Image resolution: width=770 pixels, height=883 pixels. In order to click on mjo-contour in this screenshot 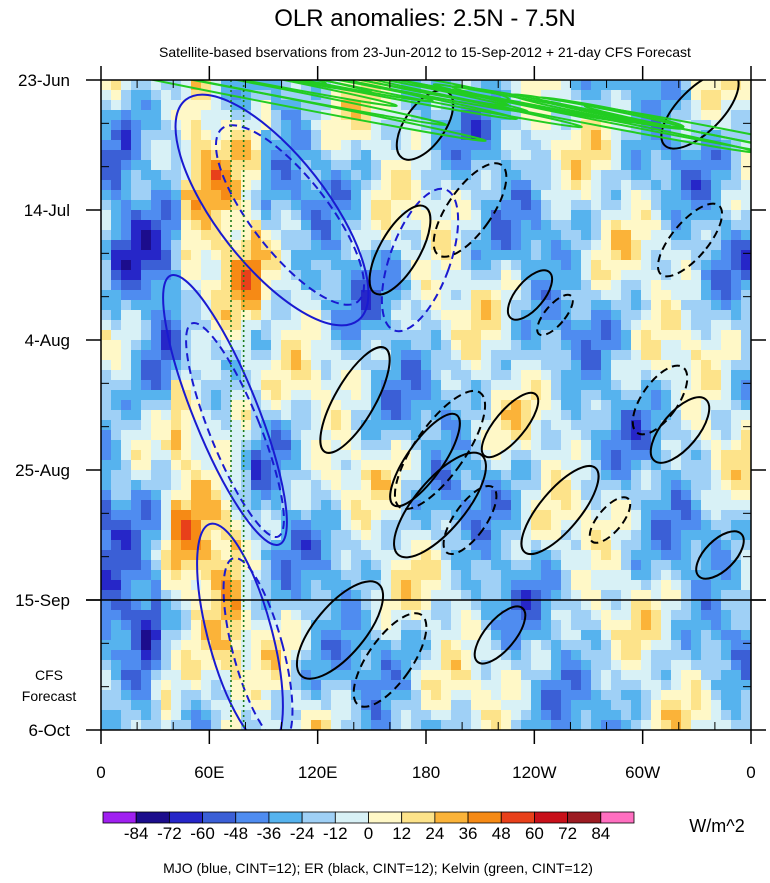, I will do `click(420, 260)`.